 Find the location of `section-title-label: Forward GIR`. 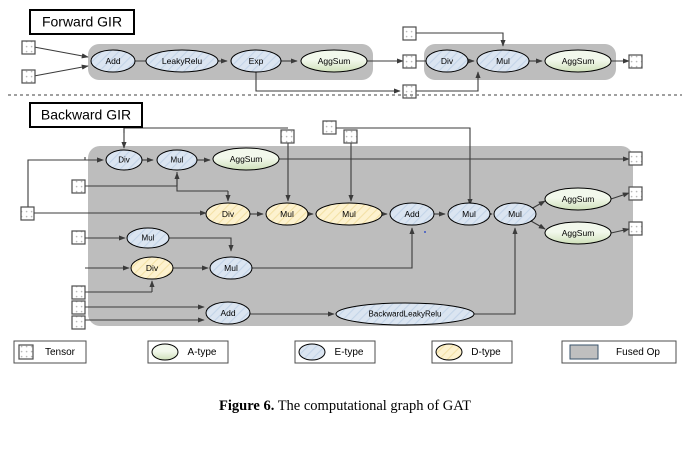

section-title-label: Forward GIR is located at coordinates (82, 22).